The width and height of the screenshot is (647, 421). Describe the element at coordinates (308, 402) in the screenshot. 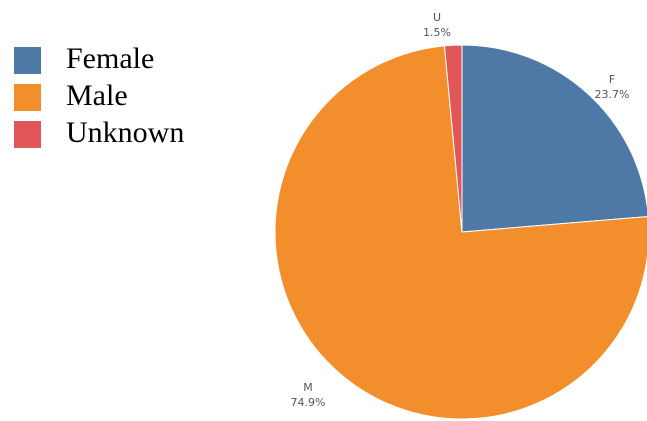

I see `slice-label-m-percent: 74.9%` at that location.